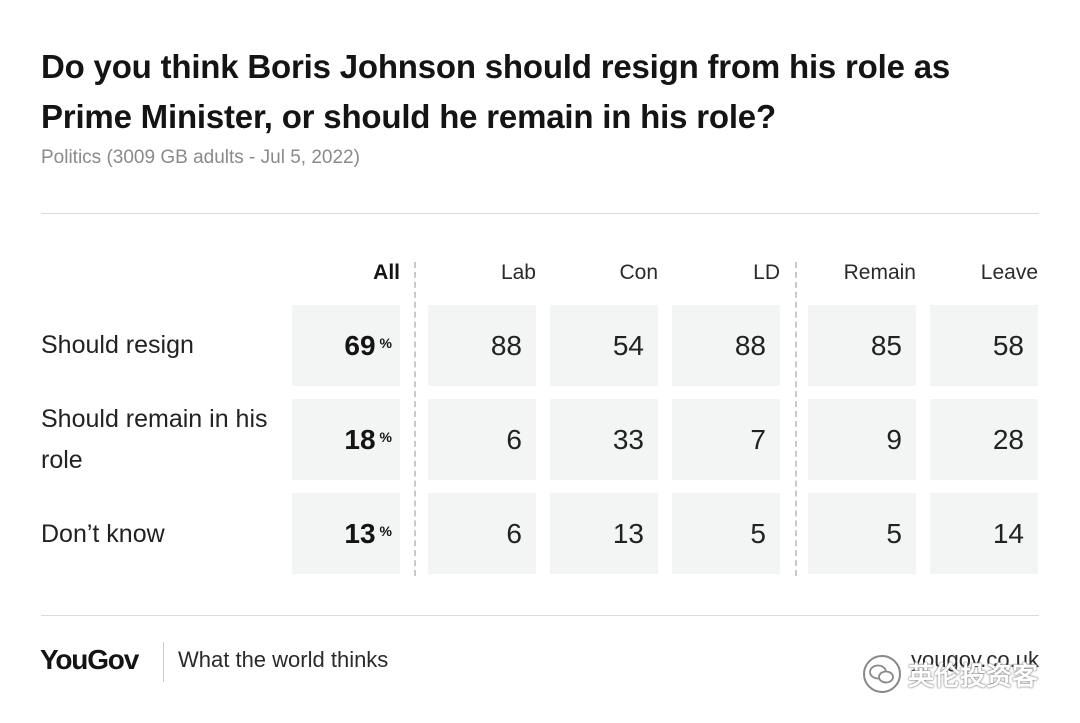 The width and height of the screenshot is (1080, 723). What do you see at coordinates (360, 439) in the screenshot?
I see `cell-value: 18` at bounding box center [360, 439].